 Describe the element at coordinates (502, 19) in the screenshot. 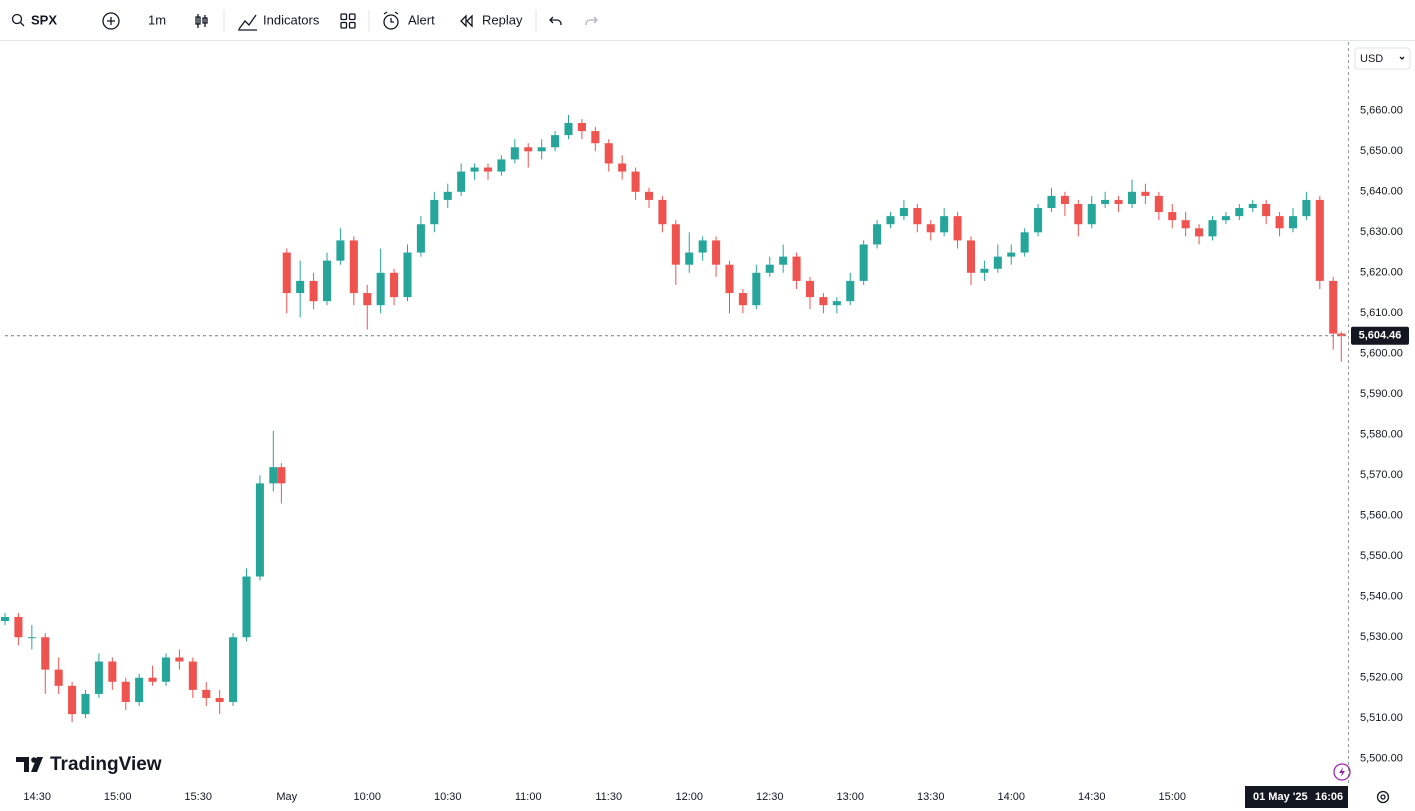

I see `replay-label: Replay` at that location.